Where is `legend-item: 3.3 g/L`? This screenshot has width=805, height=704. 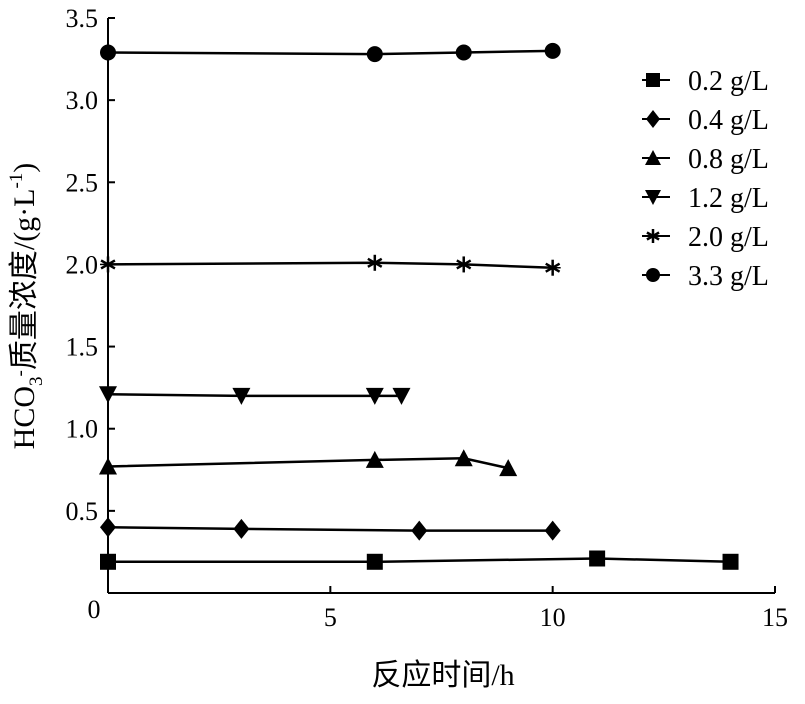
legend-item: 3.3 g/L is located at coordinates (705, 276).